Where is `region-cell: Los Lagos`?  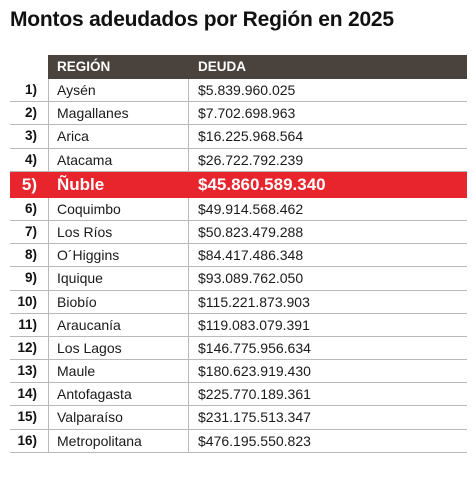
region-cell: Los Lagos is located at coordinates (89, 347).